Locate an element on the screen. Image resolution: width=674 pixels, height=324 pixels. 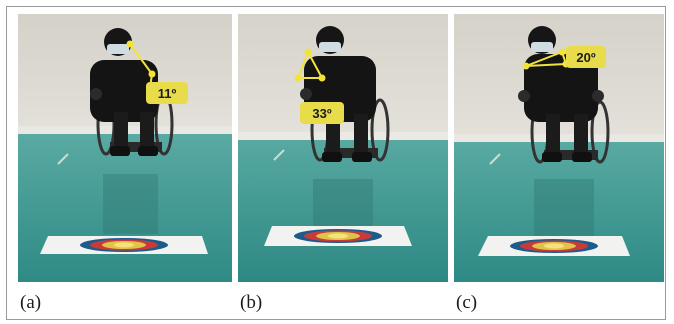
caption-a: (a) is located at coordinates (31, 302).